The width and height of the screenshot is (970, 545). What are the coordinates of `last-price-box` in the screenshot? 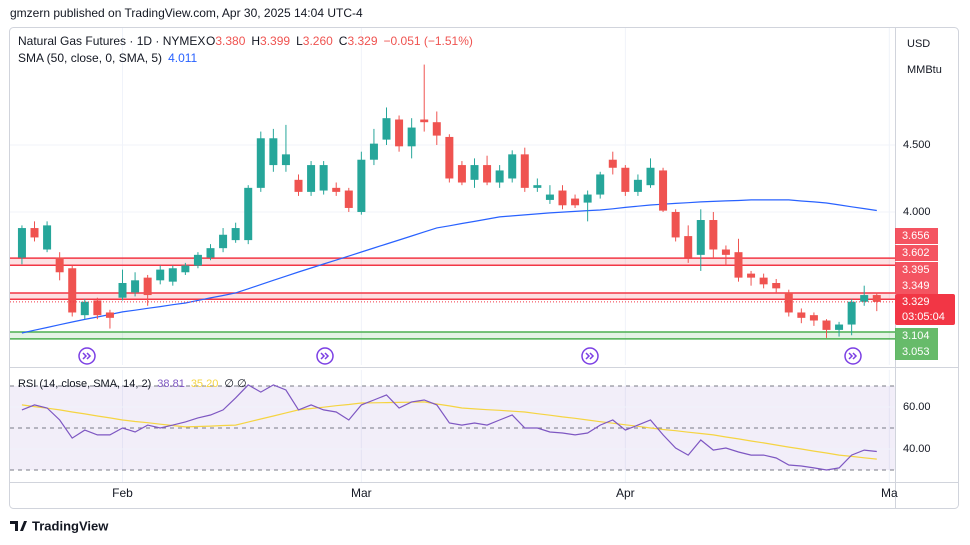 It's located at (925, 309).